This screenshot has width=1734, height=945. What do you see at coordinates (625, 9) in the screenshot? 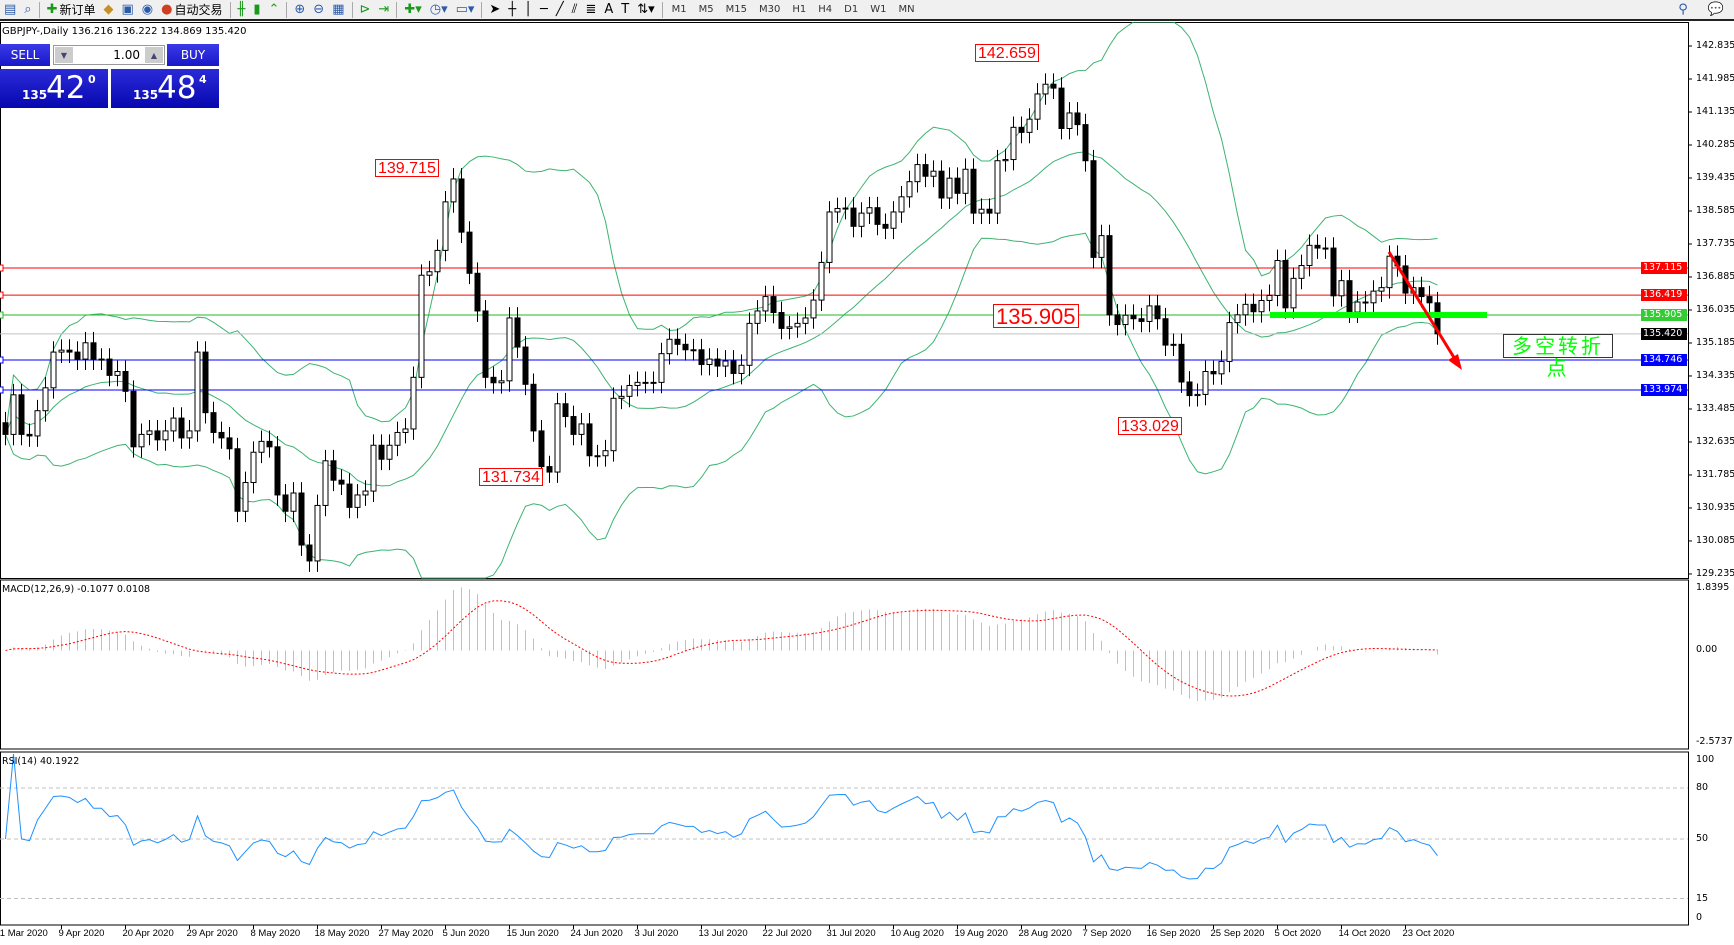
I see `text-label-icon: T` at bounding box center [625, 9].